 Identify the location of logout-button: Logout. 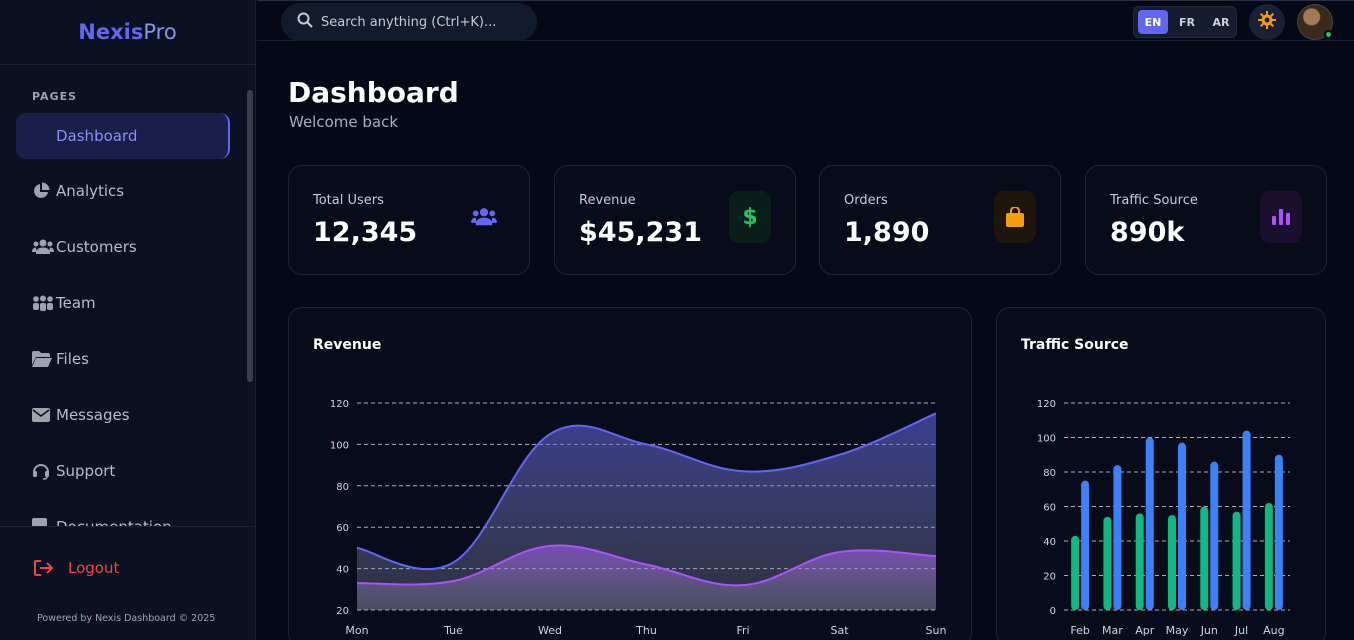
(76, 568).